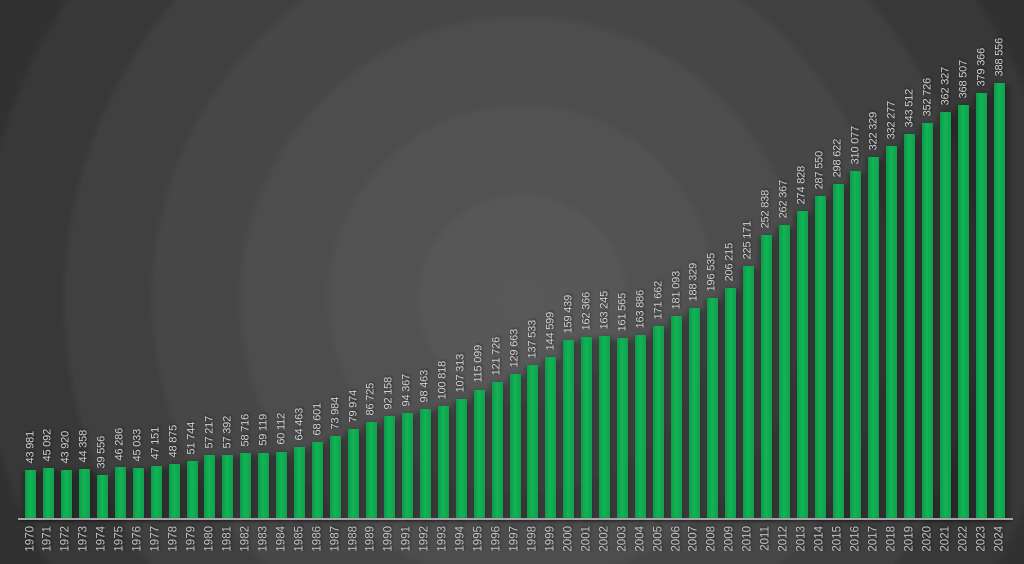 Image resolution: width=1024 pixels, height=564 pixels. Describe the element at coordinates (514, 347) in the screenshot. I see `bar-value-label: 129 663` at that location.